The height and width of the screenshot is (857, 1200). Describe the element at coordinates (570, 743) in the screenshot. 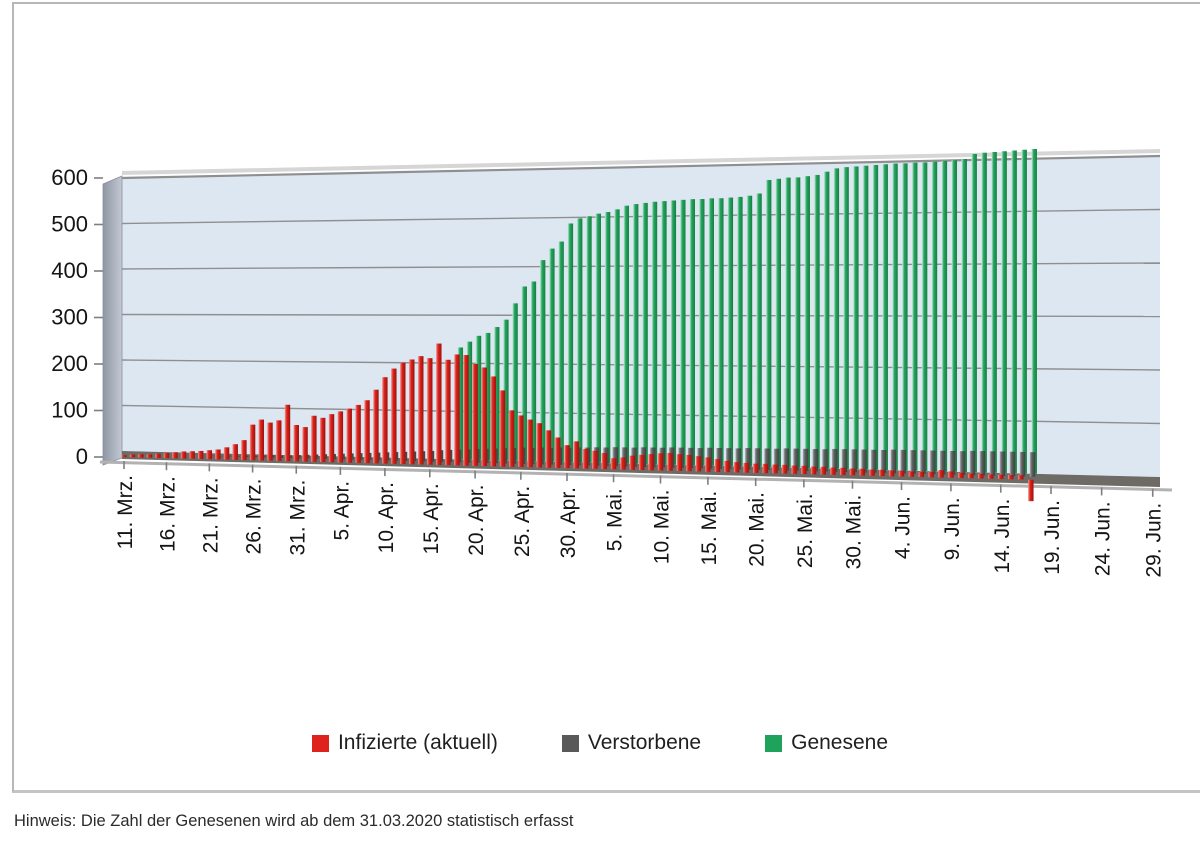

I see `legend-swatch-verstorbene` at that location.